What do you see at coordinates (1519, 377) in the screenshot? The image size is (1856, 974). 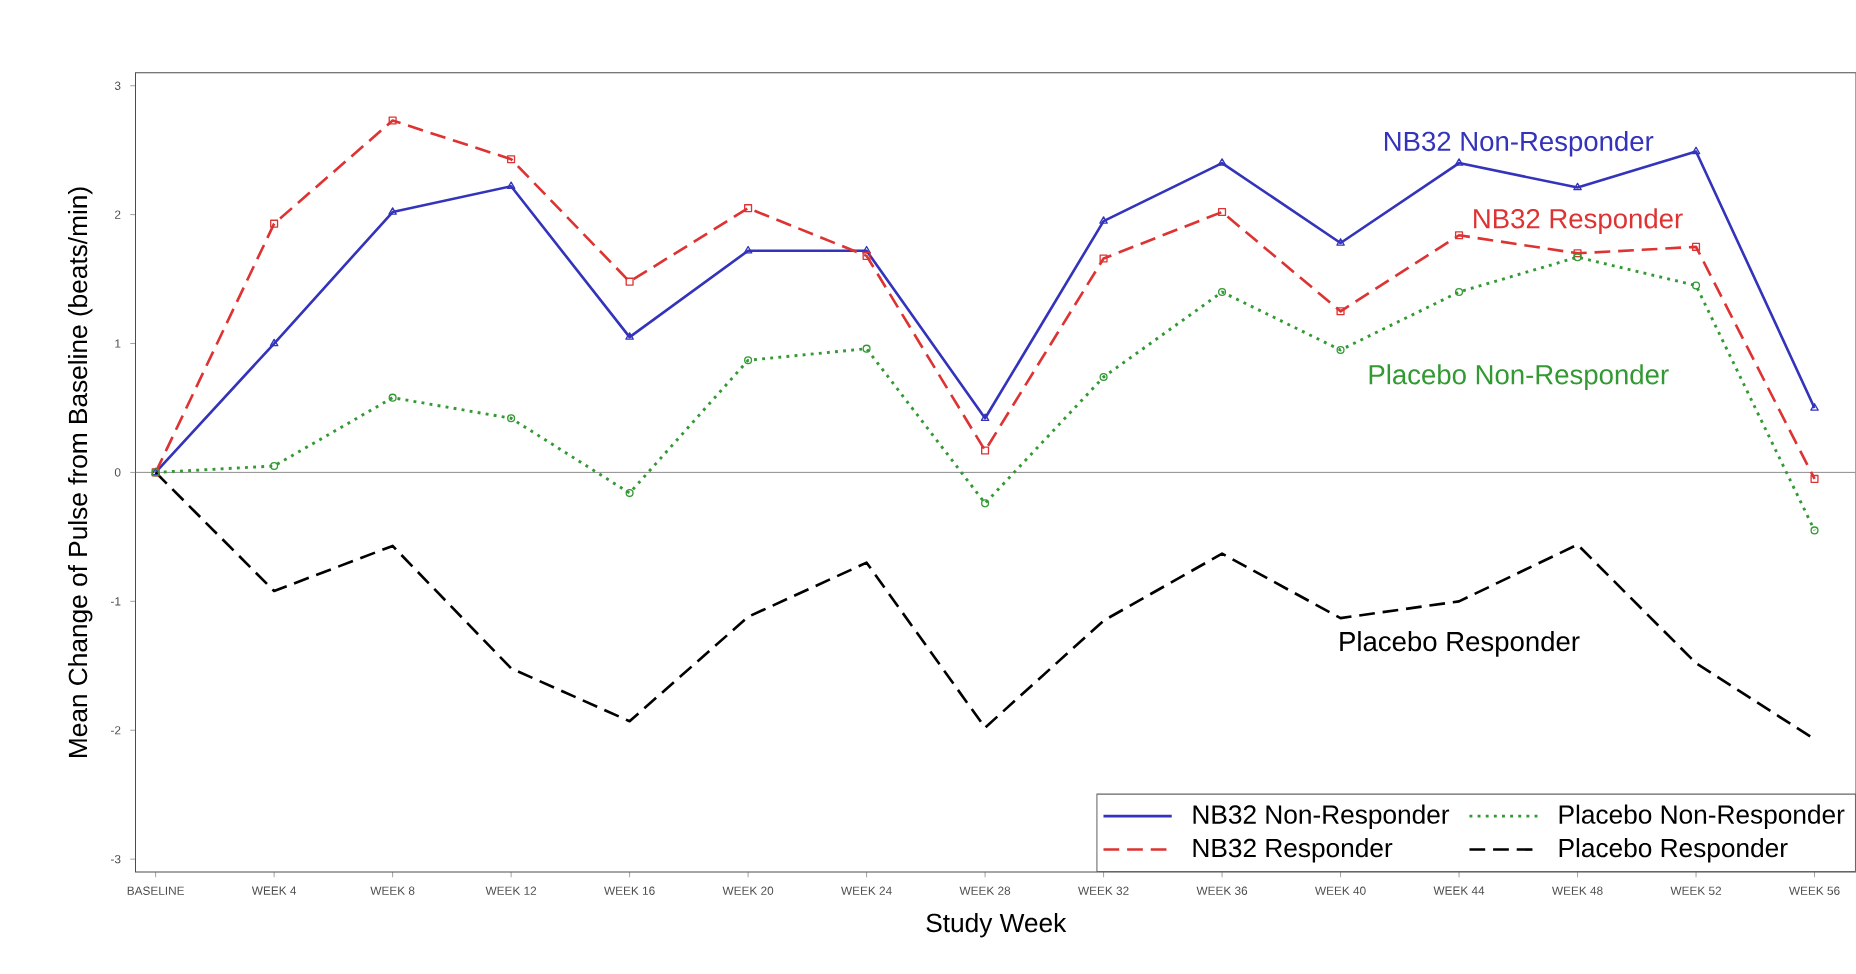 I see `annotation: Placebo Non-Responder` at bounding box center [1519, 377].